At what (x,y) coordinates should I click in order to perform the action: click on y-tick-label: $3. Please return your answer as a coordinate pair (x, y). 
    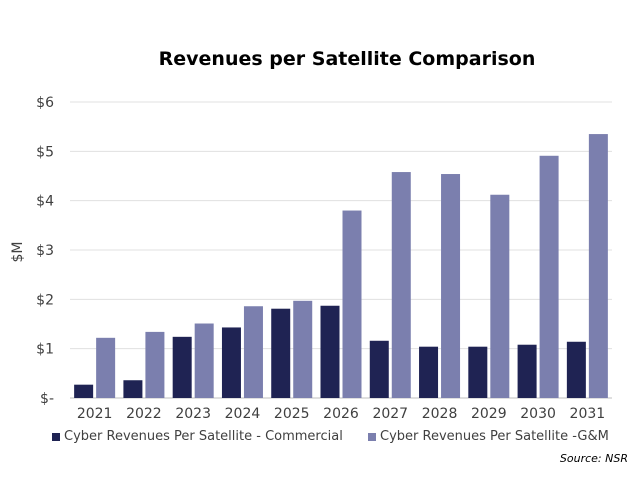
    Looking at the image, I should click on (45, 251).